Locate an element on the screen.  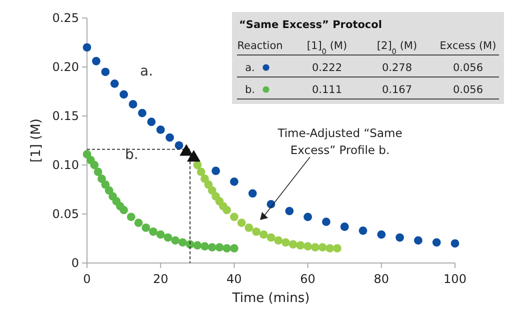
annotation: a. is located at coordinates (250, 68).